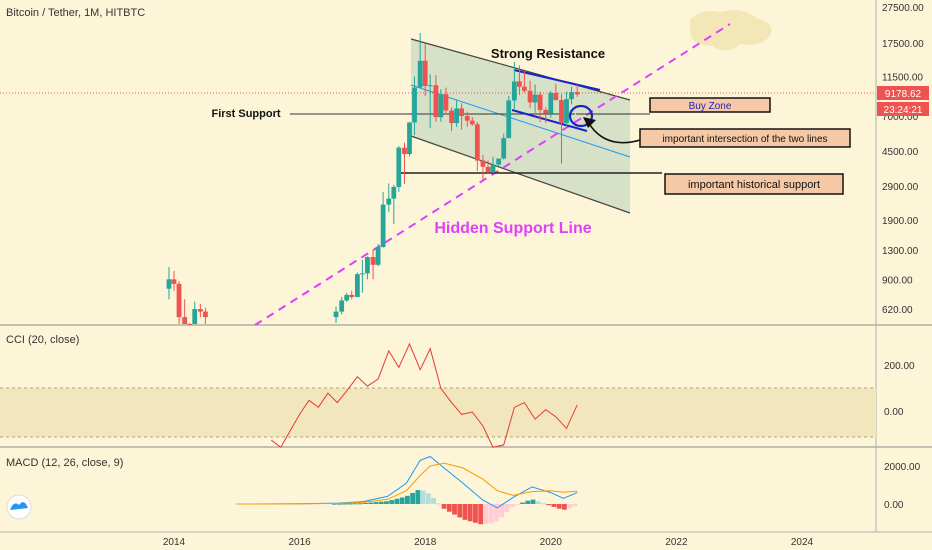 Image resolution: width=932 pixels, height=550 pixels. Describe the element at coordinates (903, 110) in the screenshot. I see `countdown-value: 23:24:21` at that location.